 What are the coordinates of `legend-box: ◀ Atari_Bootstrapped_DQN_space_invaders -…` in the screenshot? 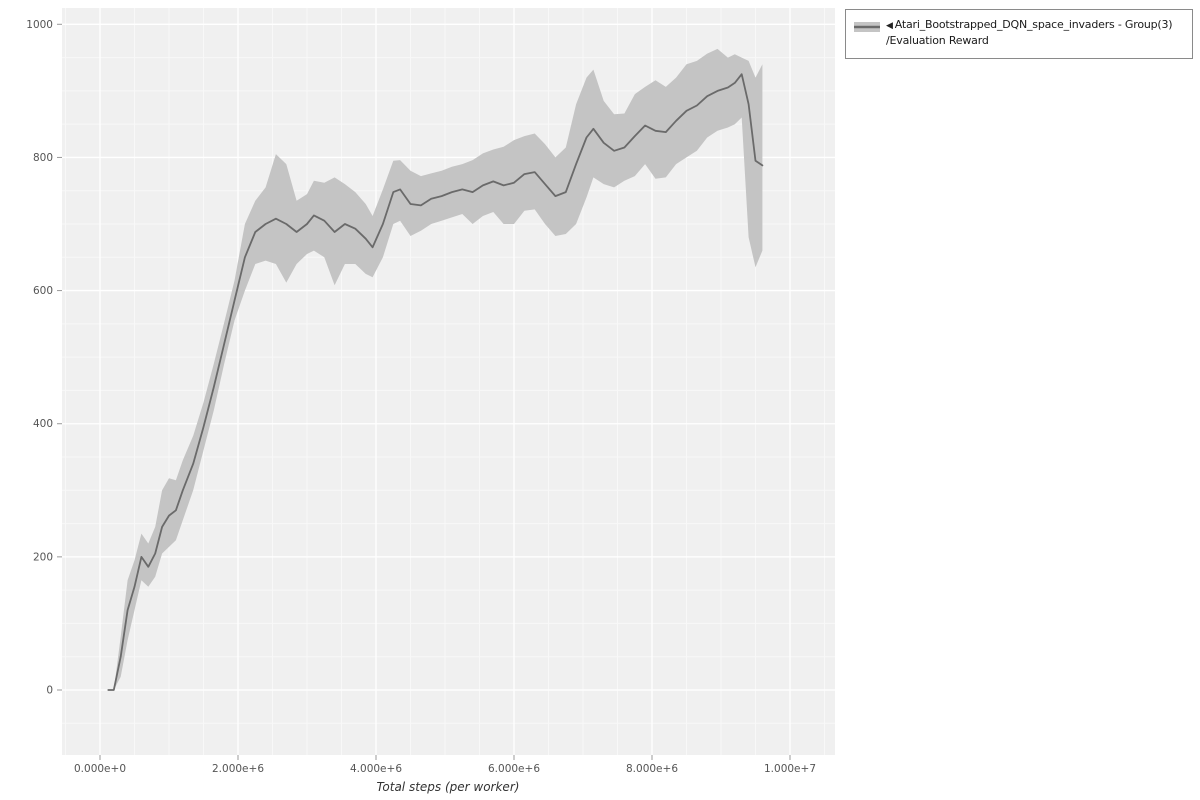 It's located at (1019, 34).